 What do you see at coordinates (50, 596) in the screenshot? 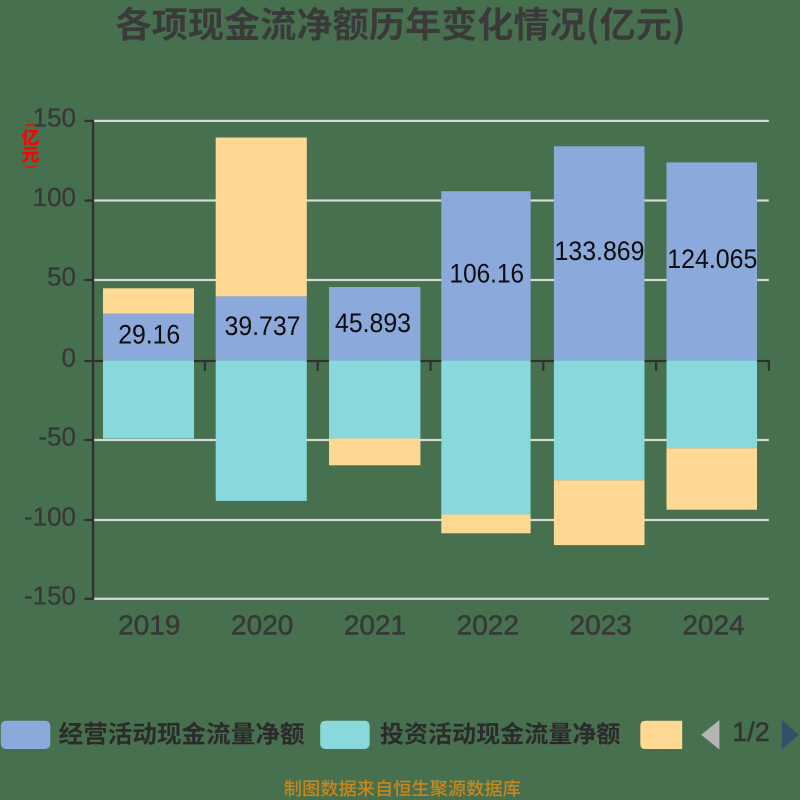
I see `svg-text: -150` at bounding box center [50, 596].